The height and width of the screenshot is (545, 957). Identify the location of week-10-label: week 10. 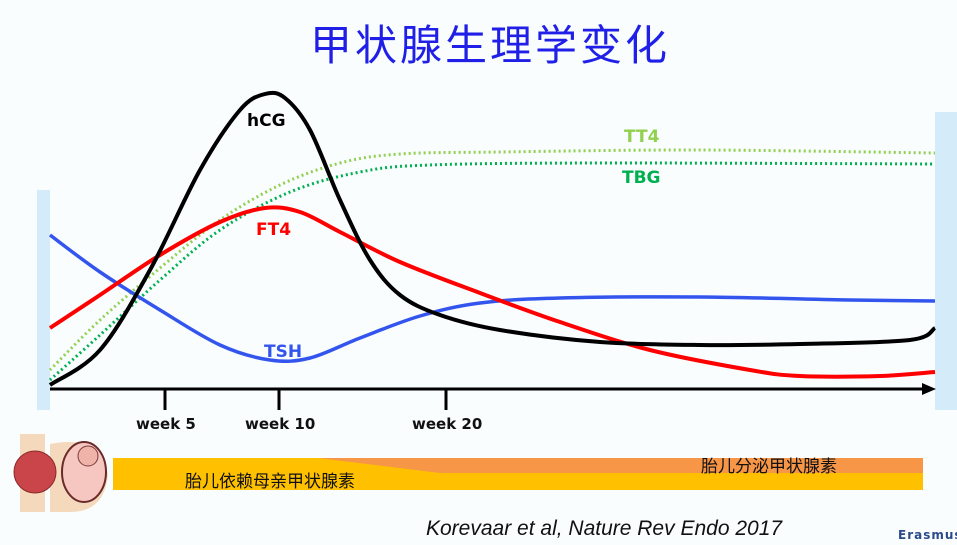
(280, 424).